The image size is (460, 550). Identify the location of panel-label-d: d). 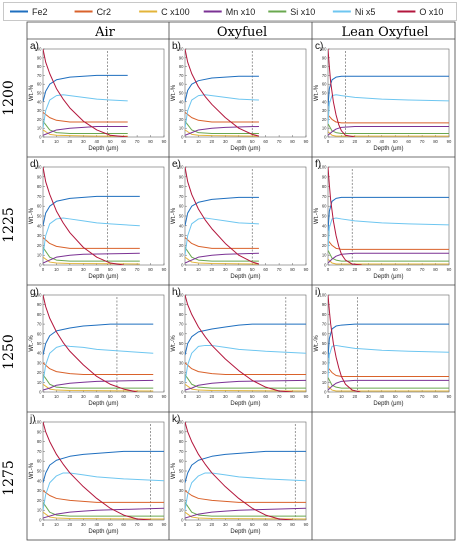
(34, 164).